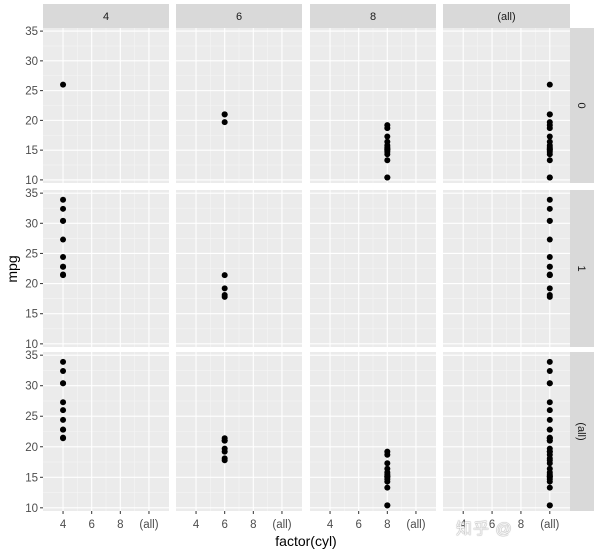  What do you see at coordinates (34, 432) in the screenshot?
I see `y-axis-row-3: 10 15 20 25 30 35` at bounding box center [34, 432].